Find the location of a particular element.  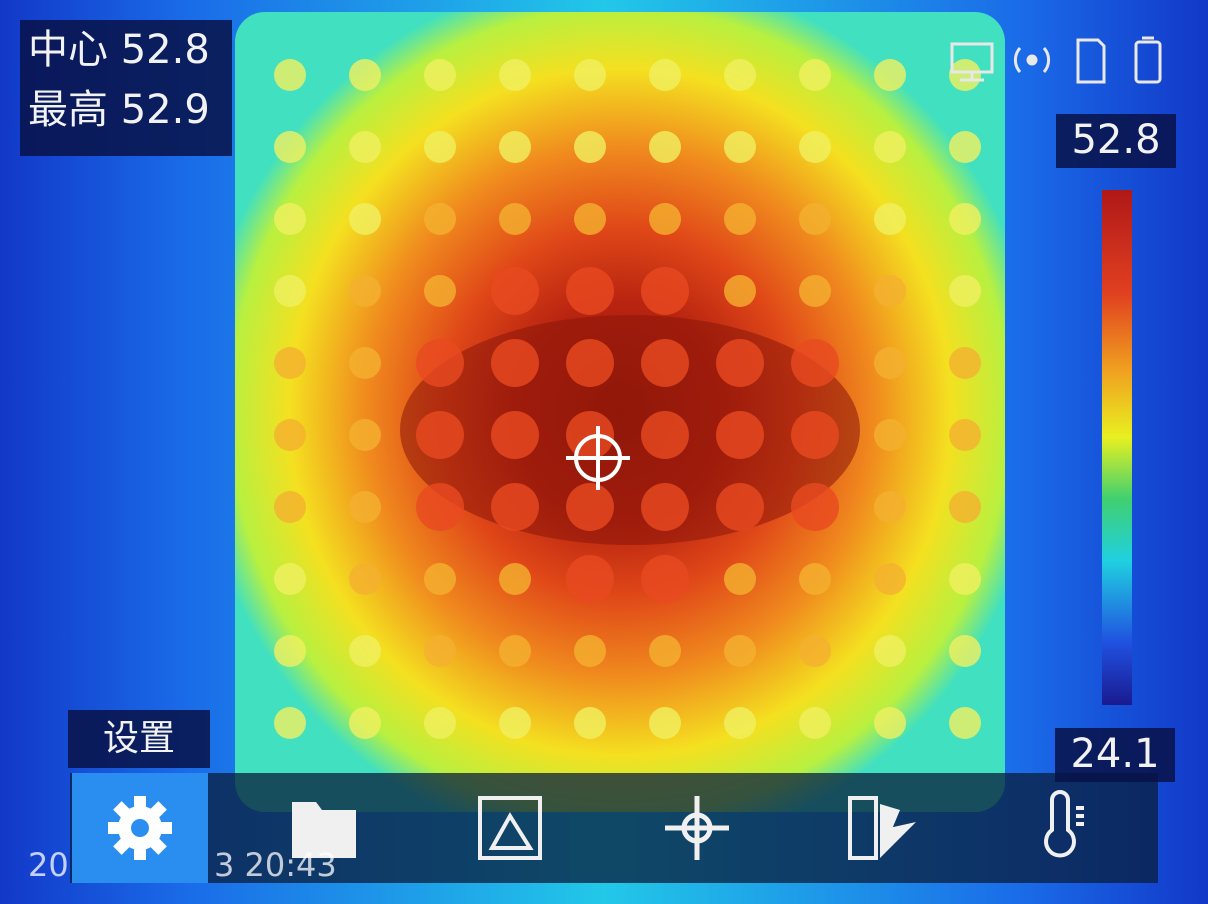

max-row: 最高 52.9 is located at coordinates (126, 110).